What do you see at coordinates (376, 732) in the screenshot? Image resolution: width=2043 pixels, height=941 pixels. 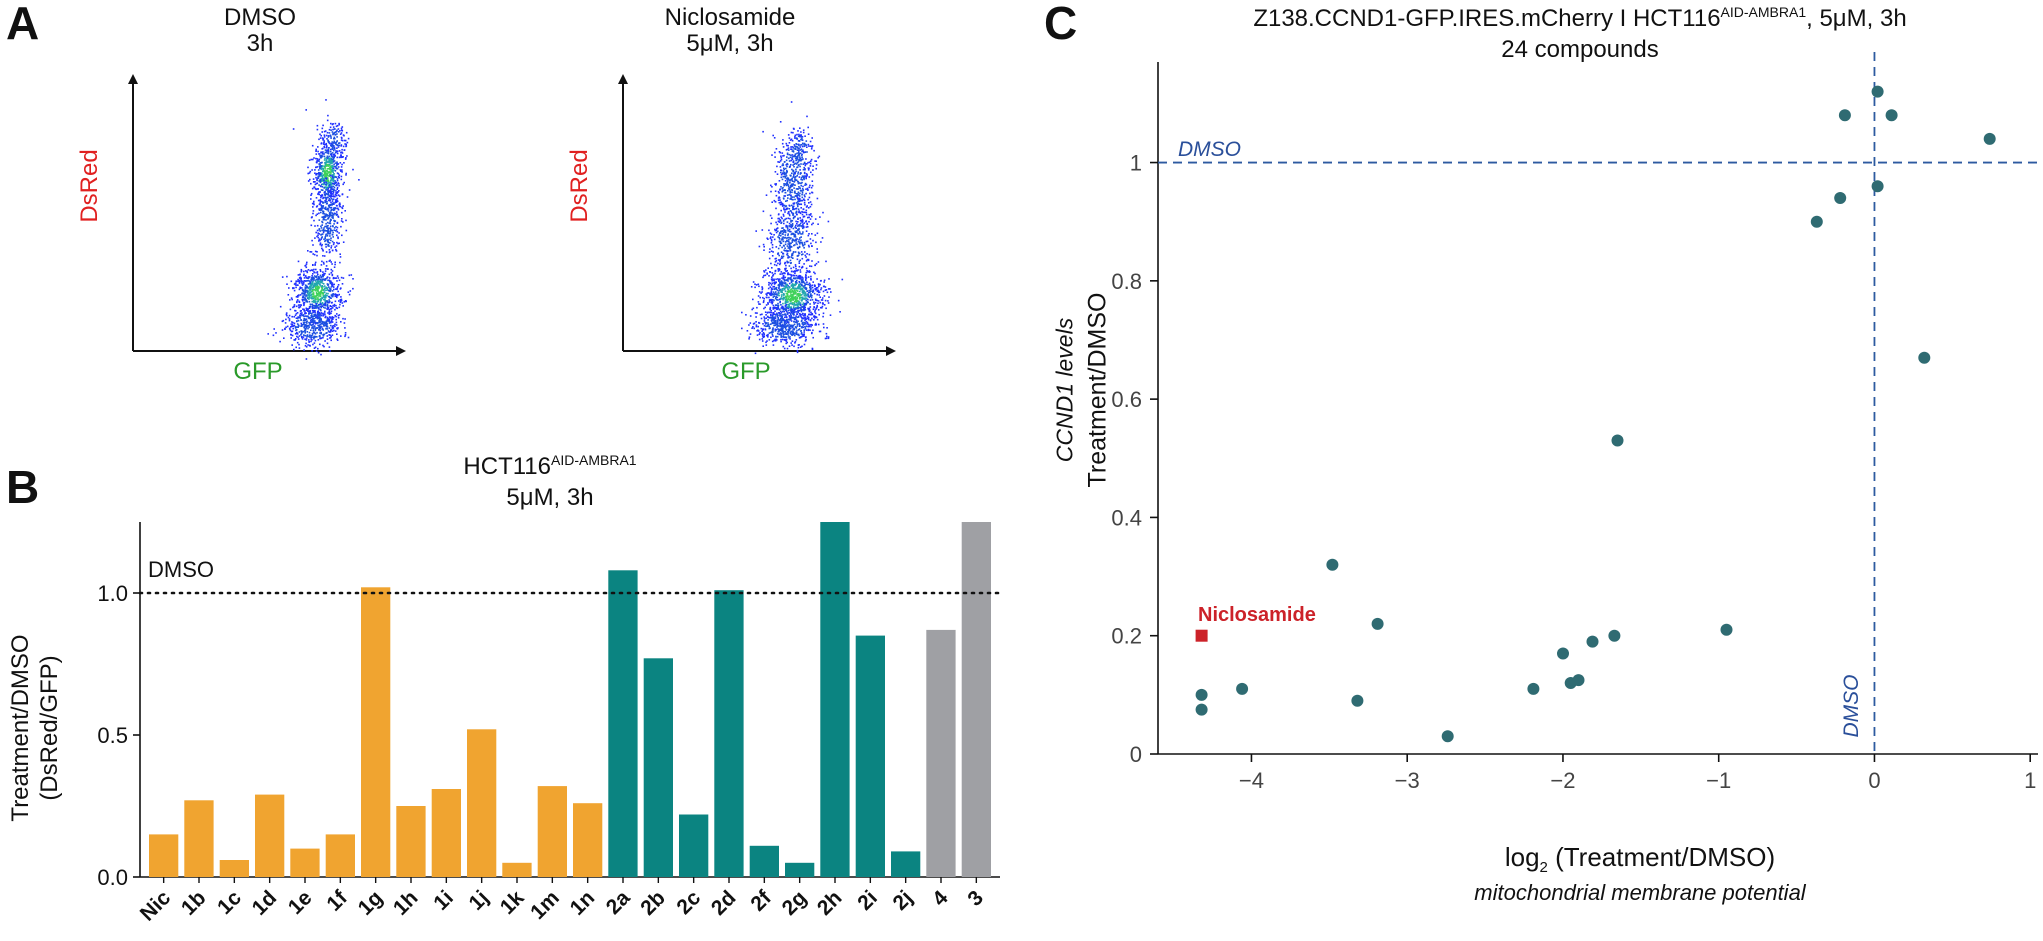 I see `bar-1g` at bounding box center [376, 732].